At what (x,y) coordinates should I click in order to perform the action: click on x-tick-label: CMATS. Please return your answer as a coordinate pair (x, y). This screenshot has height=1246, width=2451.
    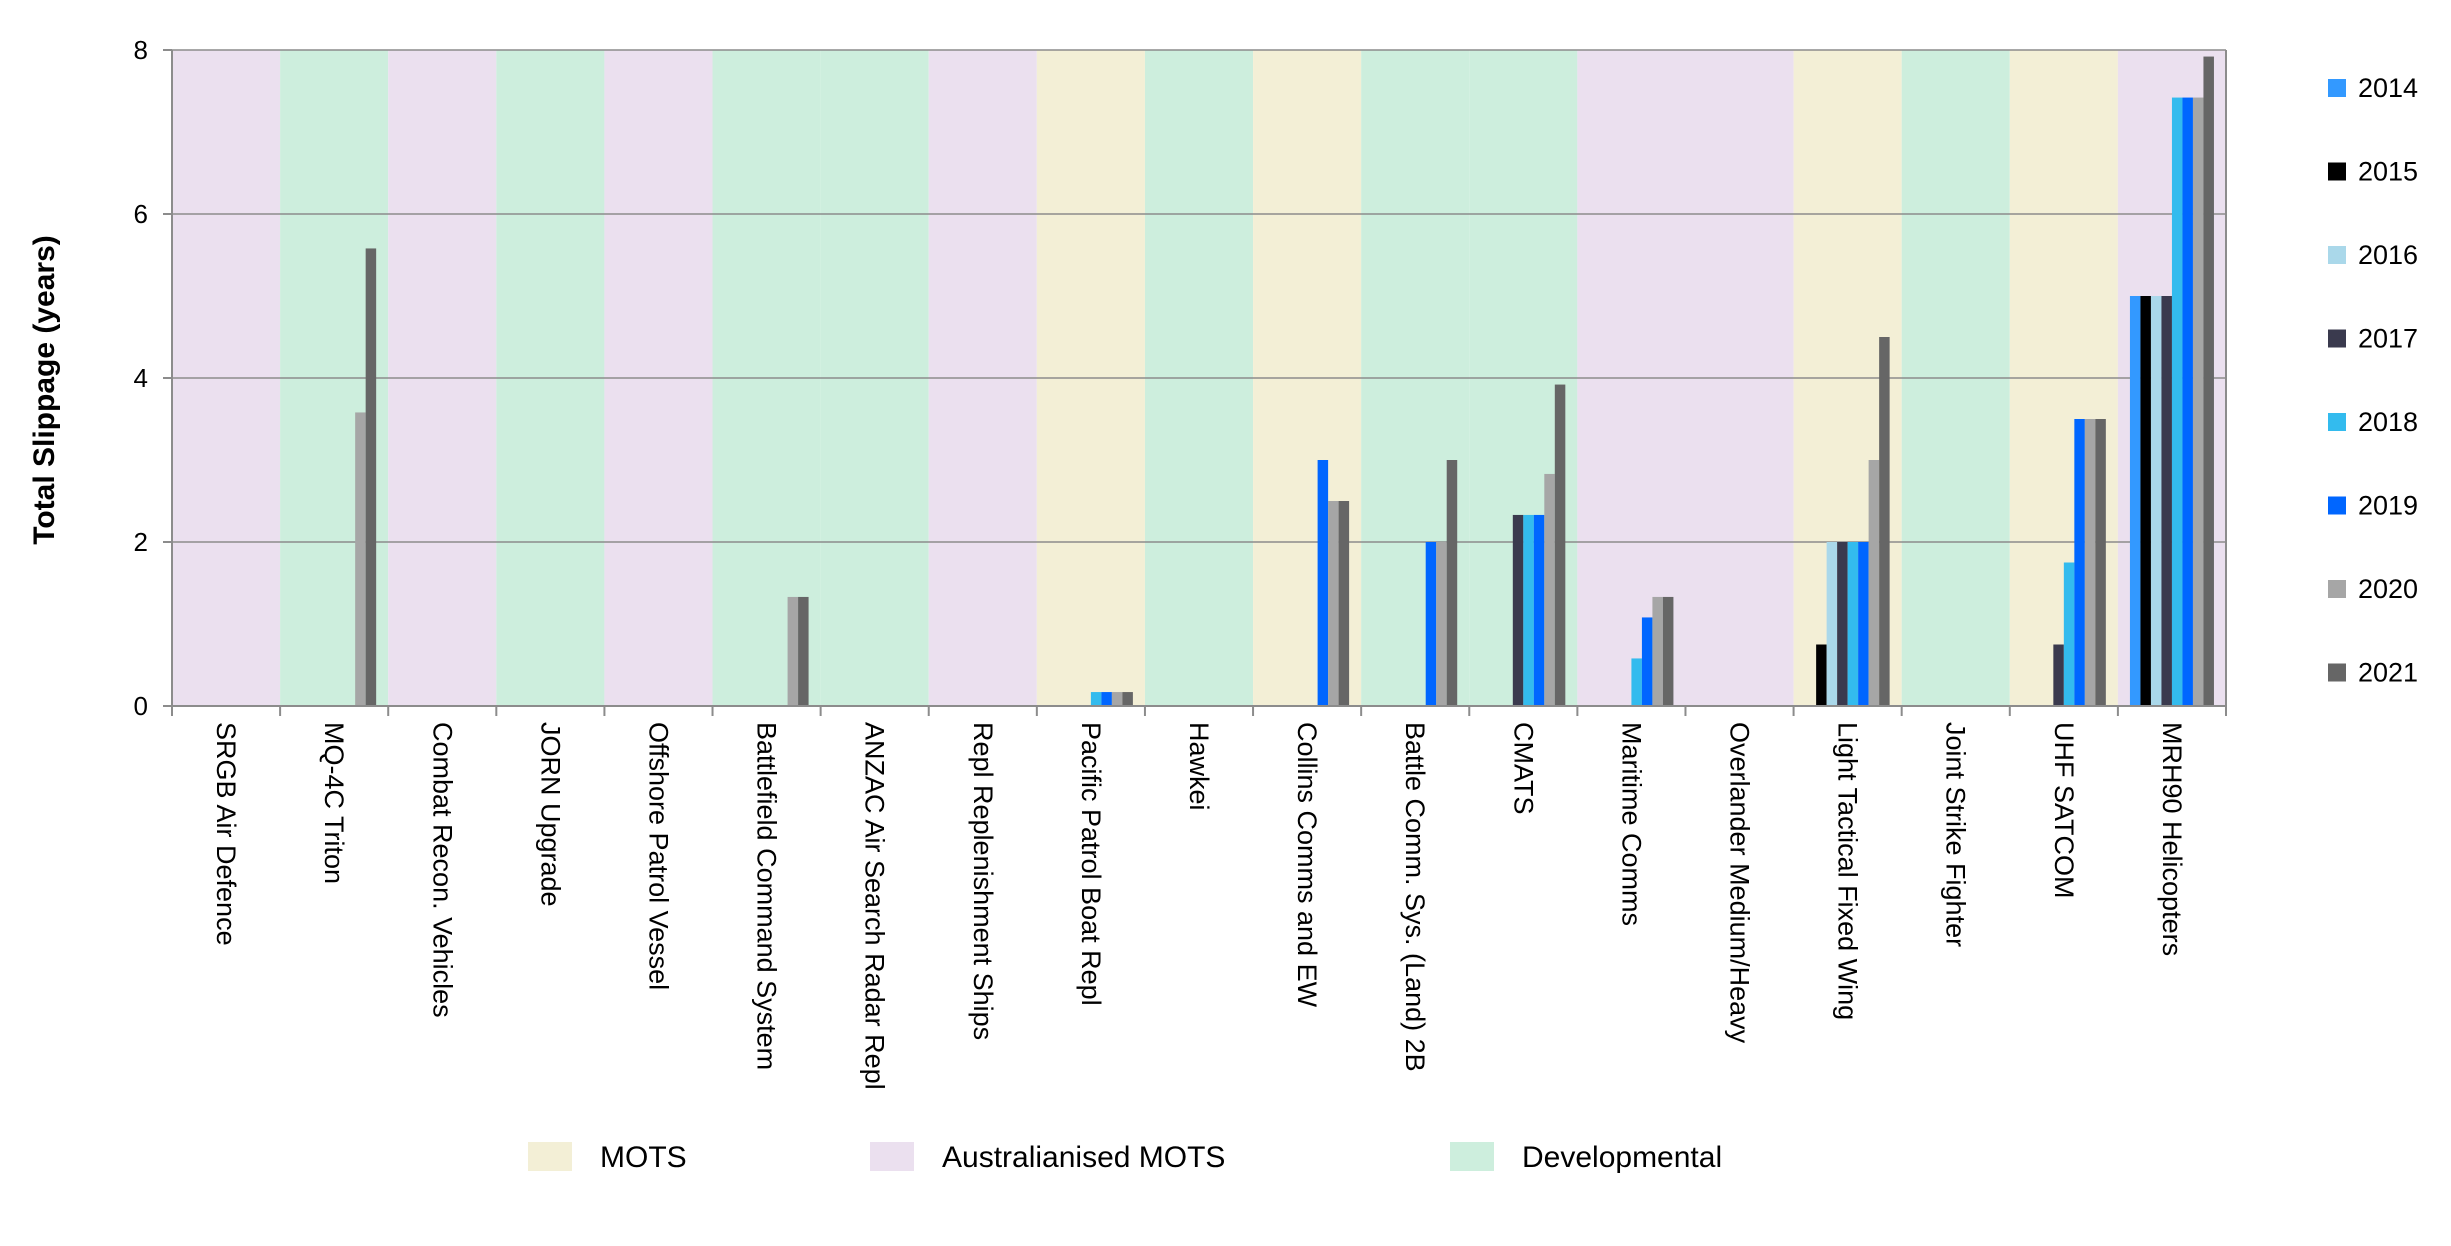
    Looking at the image, I should click on (1523, 768).